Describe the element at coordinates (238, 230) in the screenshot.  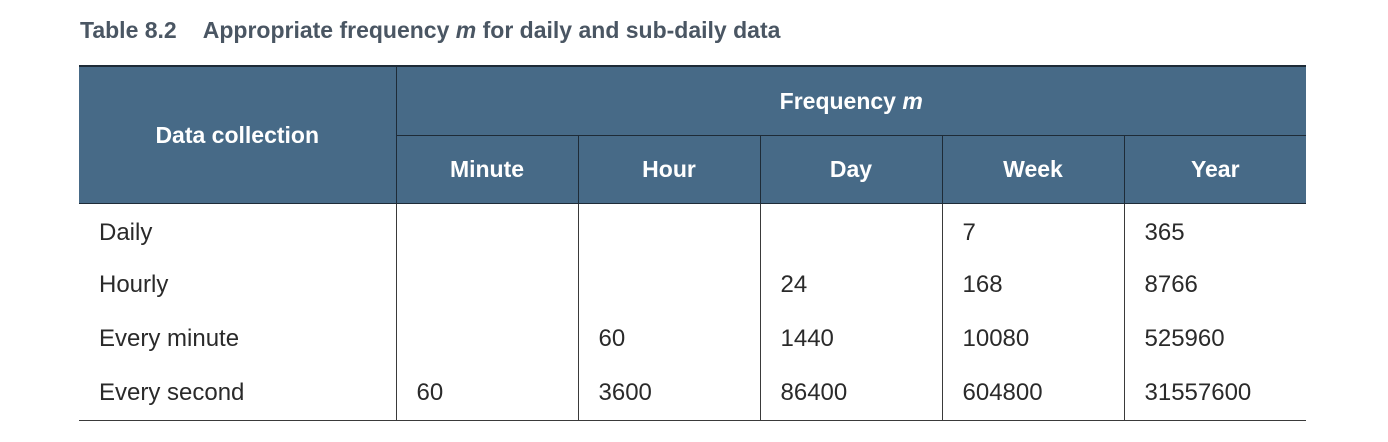
I see `row-label: Daily` at that location.